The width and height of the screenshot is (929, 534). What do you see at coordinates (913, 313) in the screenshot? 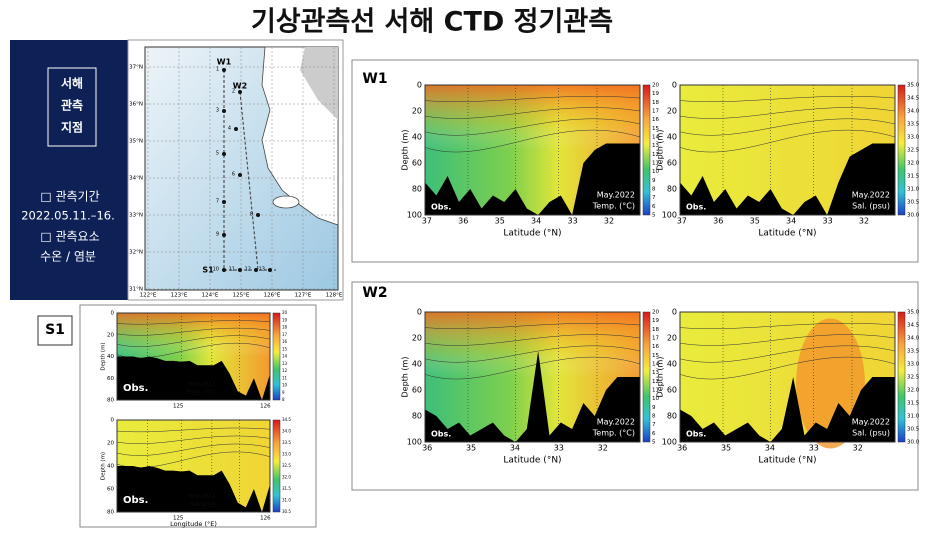
I see `colorbar-label: 35.0` at bounding box center [913, 313].